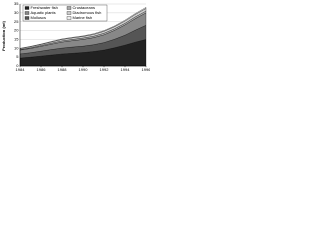  What do you see at coordinates (21, 69) in the screenshot?
I see `x-tick-label: 1984` at bounding box center [21, 69].